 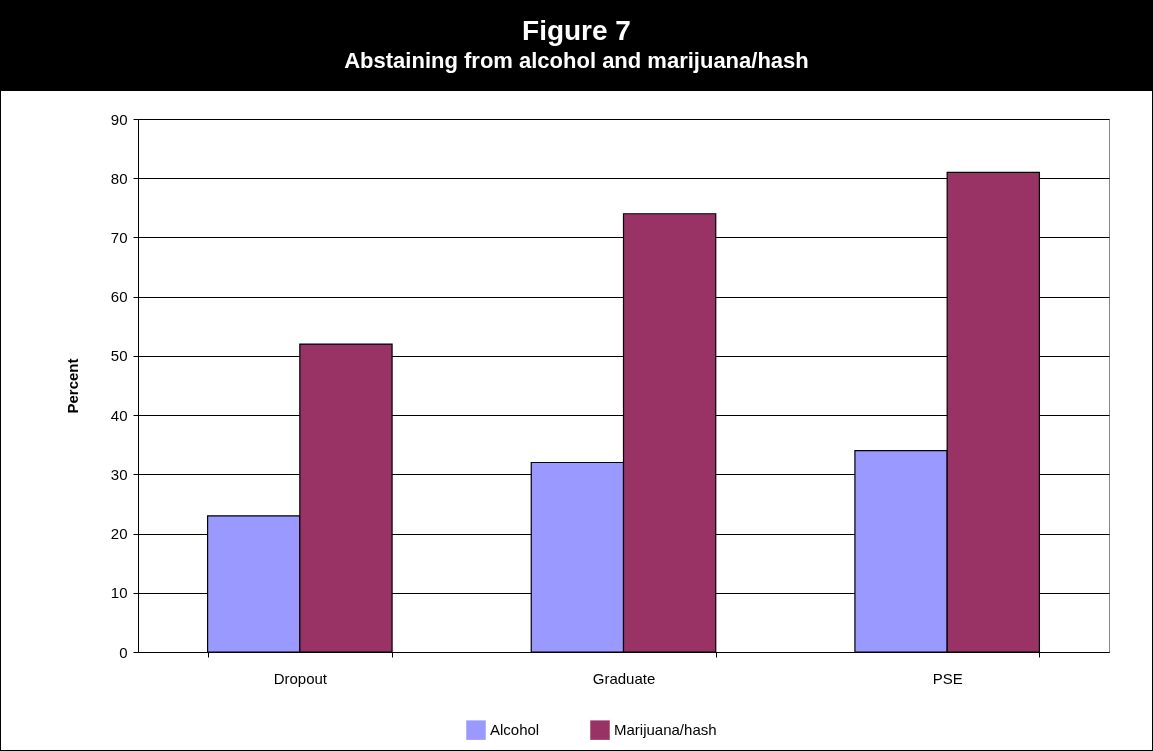 I want to click on y-tick-label: 20, so click(x=119, y=534).